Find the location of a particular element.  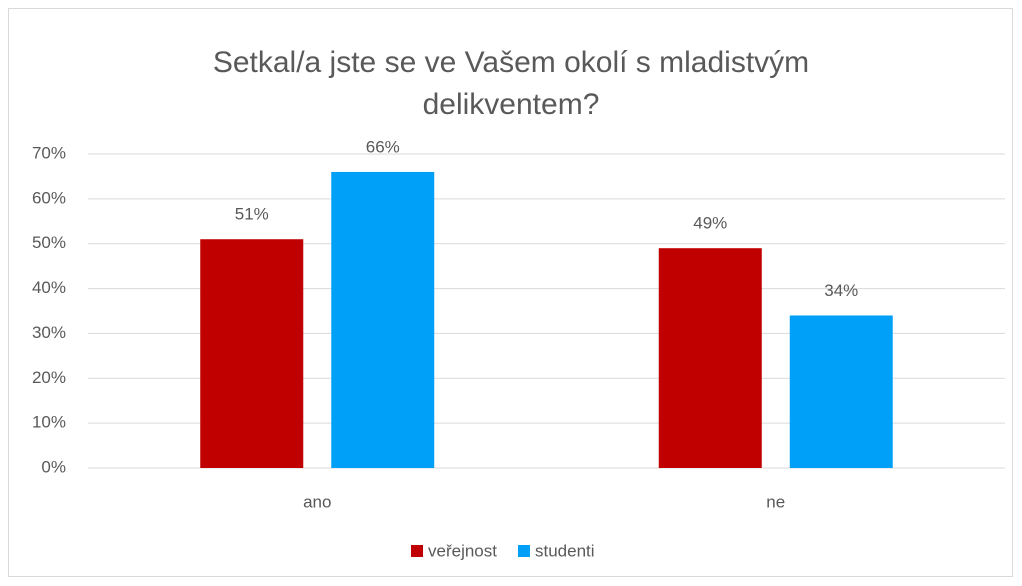

legend-label: studenti is located at coordinates (565, 550).